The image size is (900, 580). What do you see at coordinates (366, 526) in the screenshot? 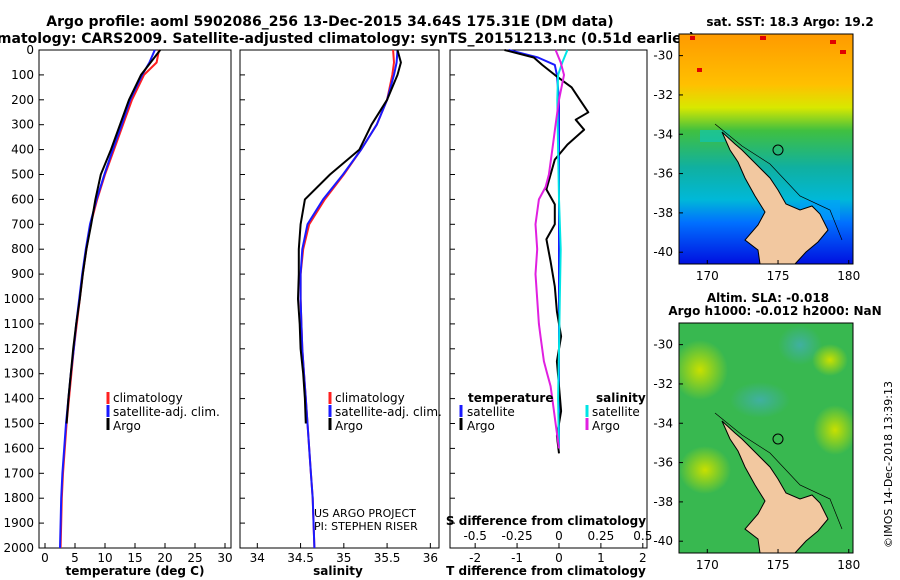
I see `pi-annotation: PI: STEPHEN RISER` at bounding box center [366, 526].